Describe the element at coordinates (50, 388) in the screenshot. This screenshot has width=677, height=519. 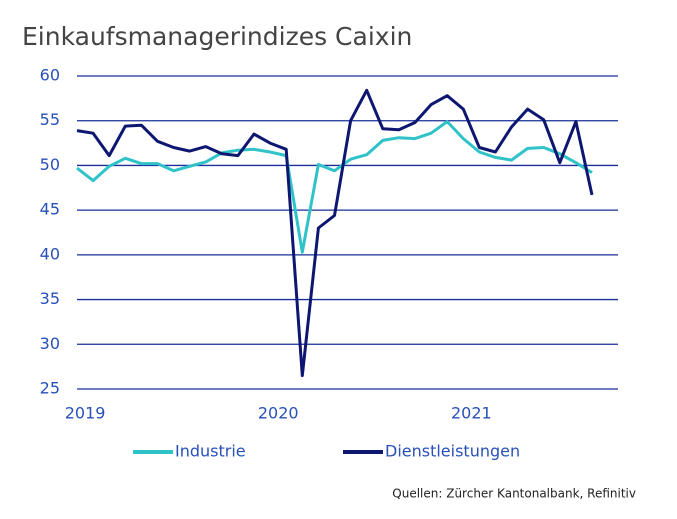
I see `y-tick-label: 25` at that location.